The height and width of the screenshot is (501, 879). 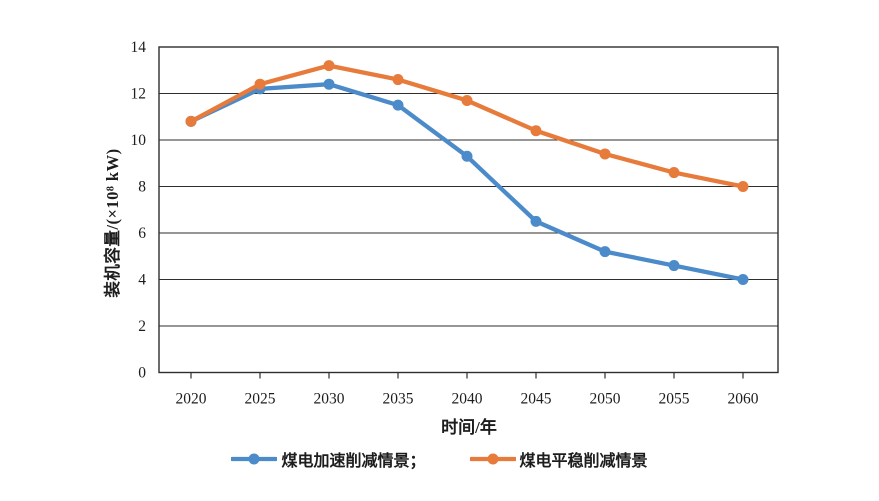 What do you see at coordinates (353, 461) in the screenshot?
I see `legend-label-accelerated: 煤电加速削减情景；` at bounding box center [353, 461].